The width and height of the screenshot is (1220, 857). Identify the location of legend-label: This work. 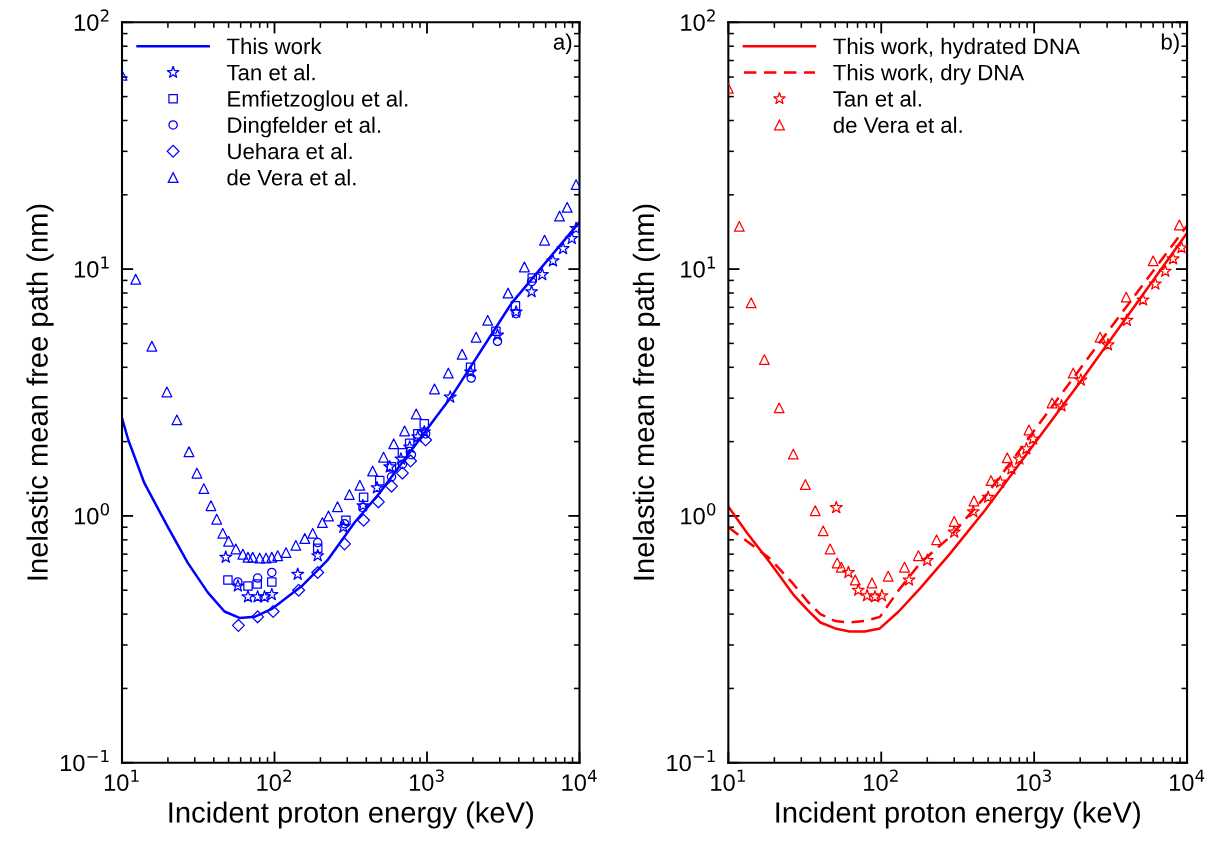
(274, 46).